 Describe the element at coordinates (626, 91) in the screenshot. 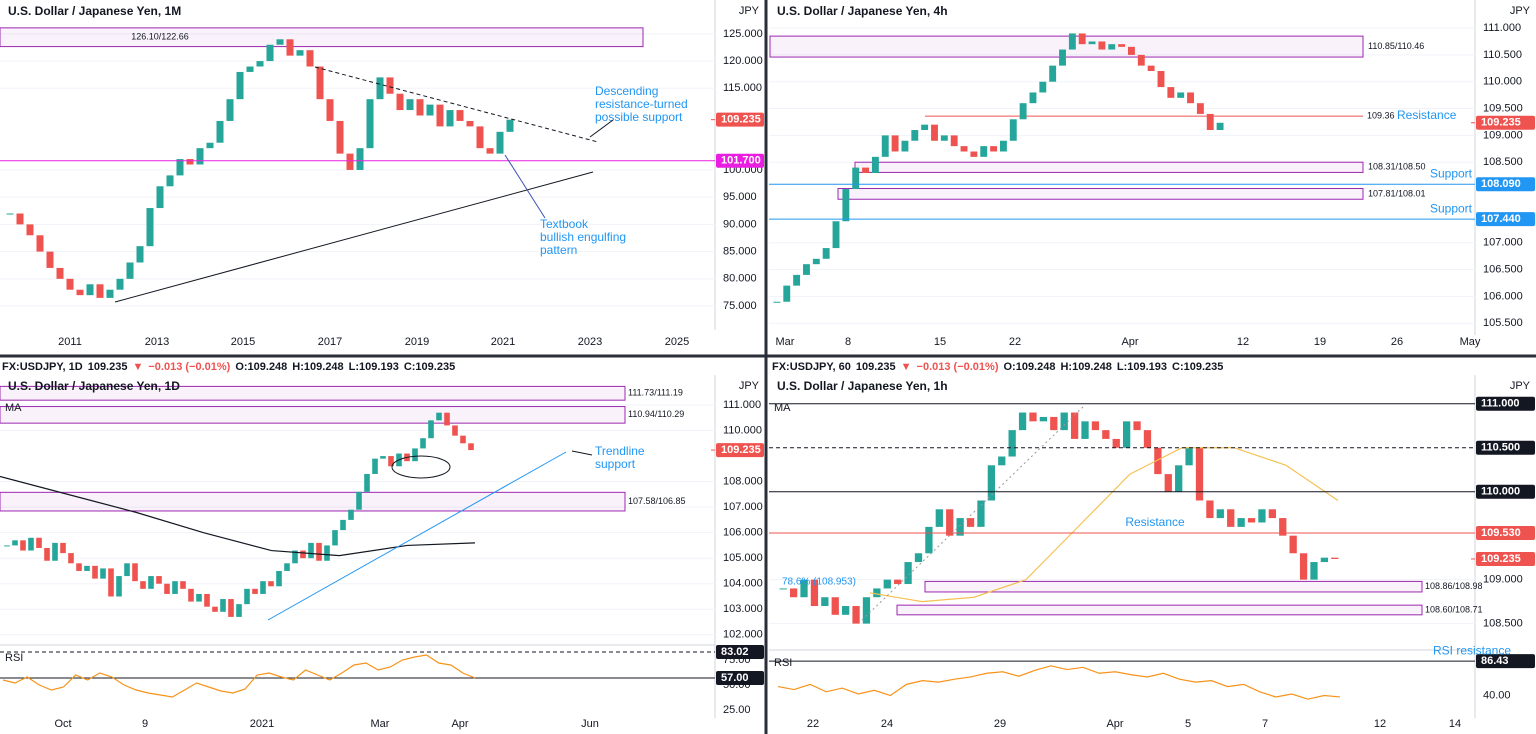

I see `annotation: Descending` at that location.